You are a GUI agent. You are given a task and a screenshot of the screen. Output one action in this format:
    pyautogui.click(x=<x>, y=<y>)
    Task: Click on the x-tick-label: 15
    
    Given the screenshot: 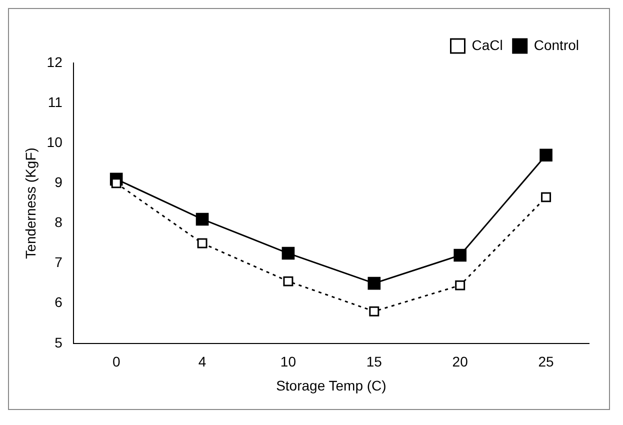 What is the action you would take?
    pyautogui.click(x=374, y=362)
    